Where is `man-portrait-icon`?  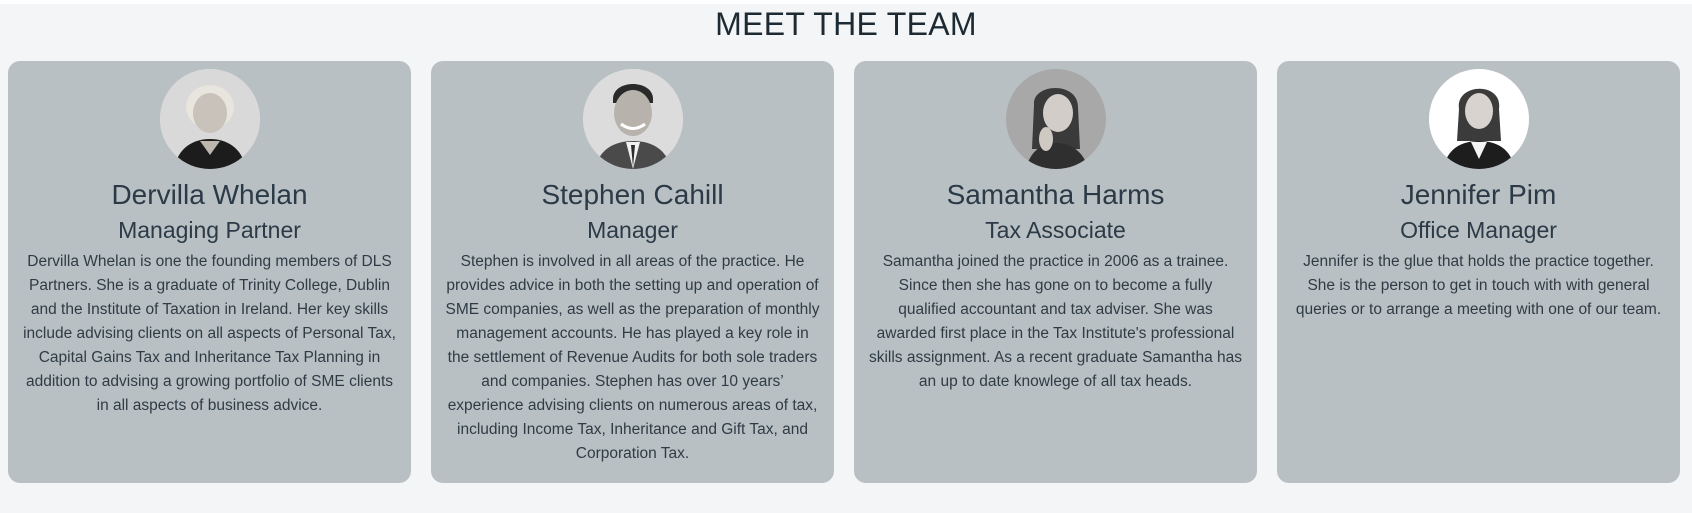
man-portrait-icon is located at coordinates (632, 119).